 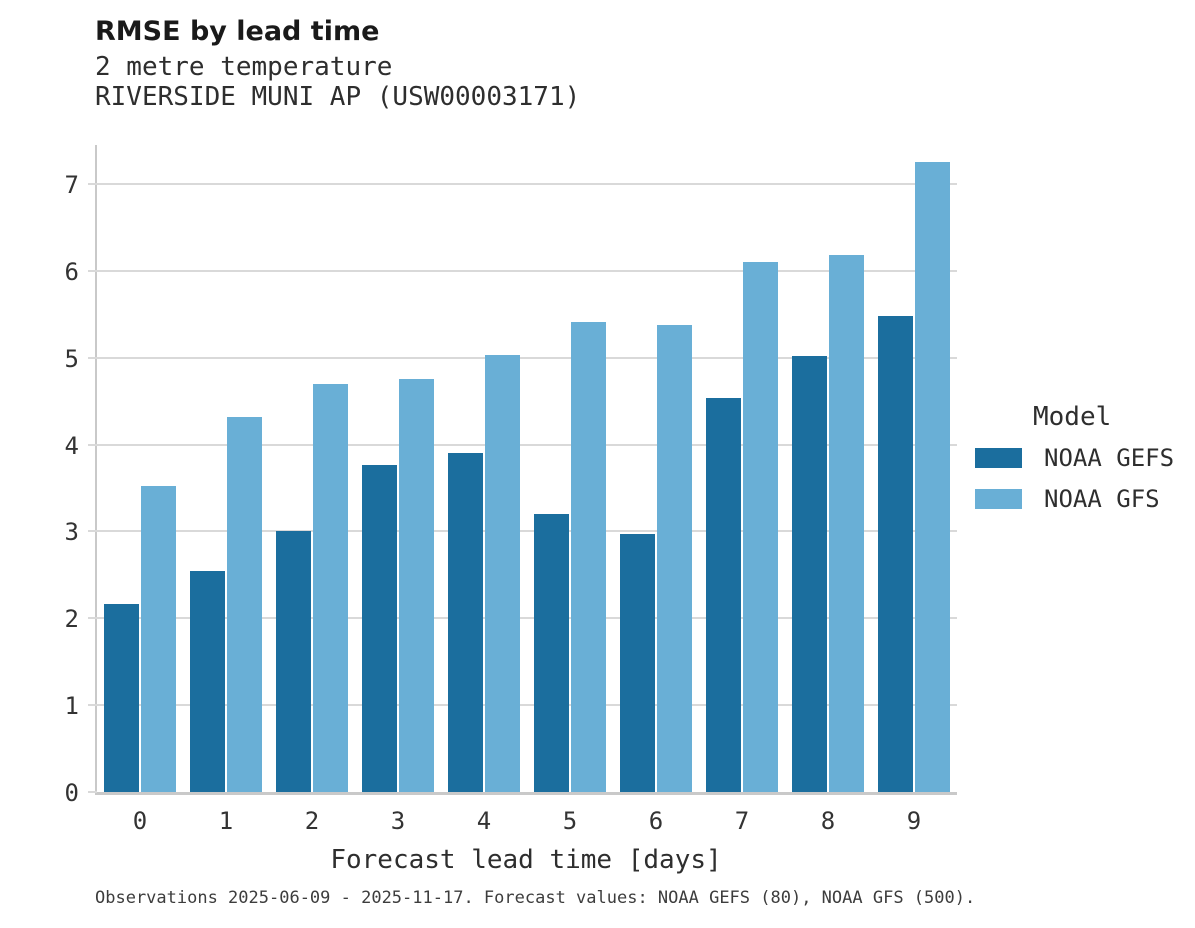 What do you see at coordinates (237, 31) in the screenshot?
I see `chart-title: RMSE by lead time` at bounding box center [237, 31].